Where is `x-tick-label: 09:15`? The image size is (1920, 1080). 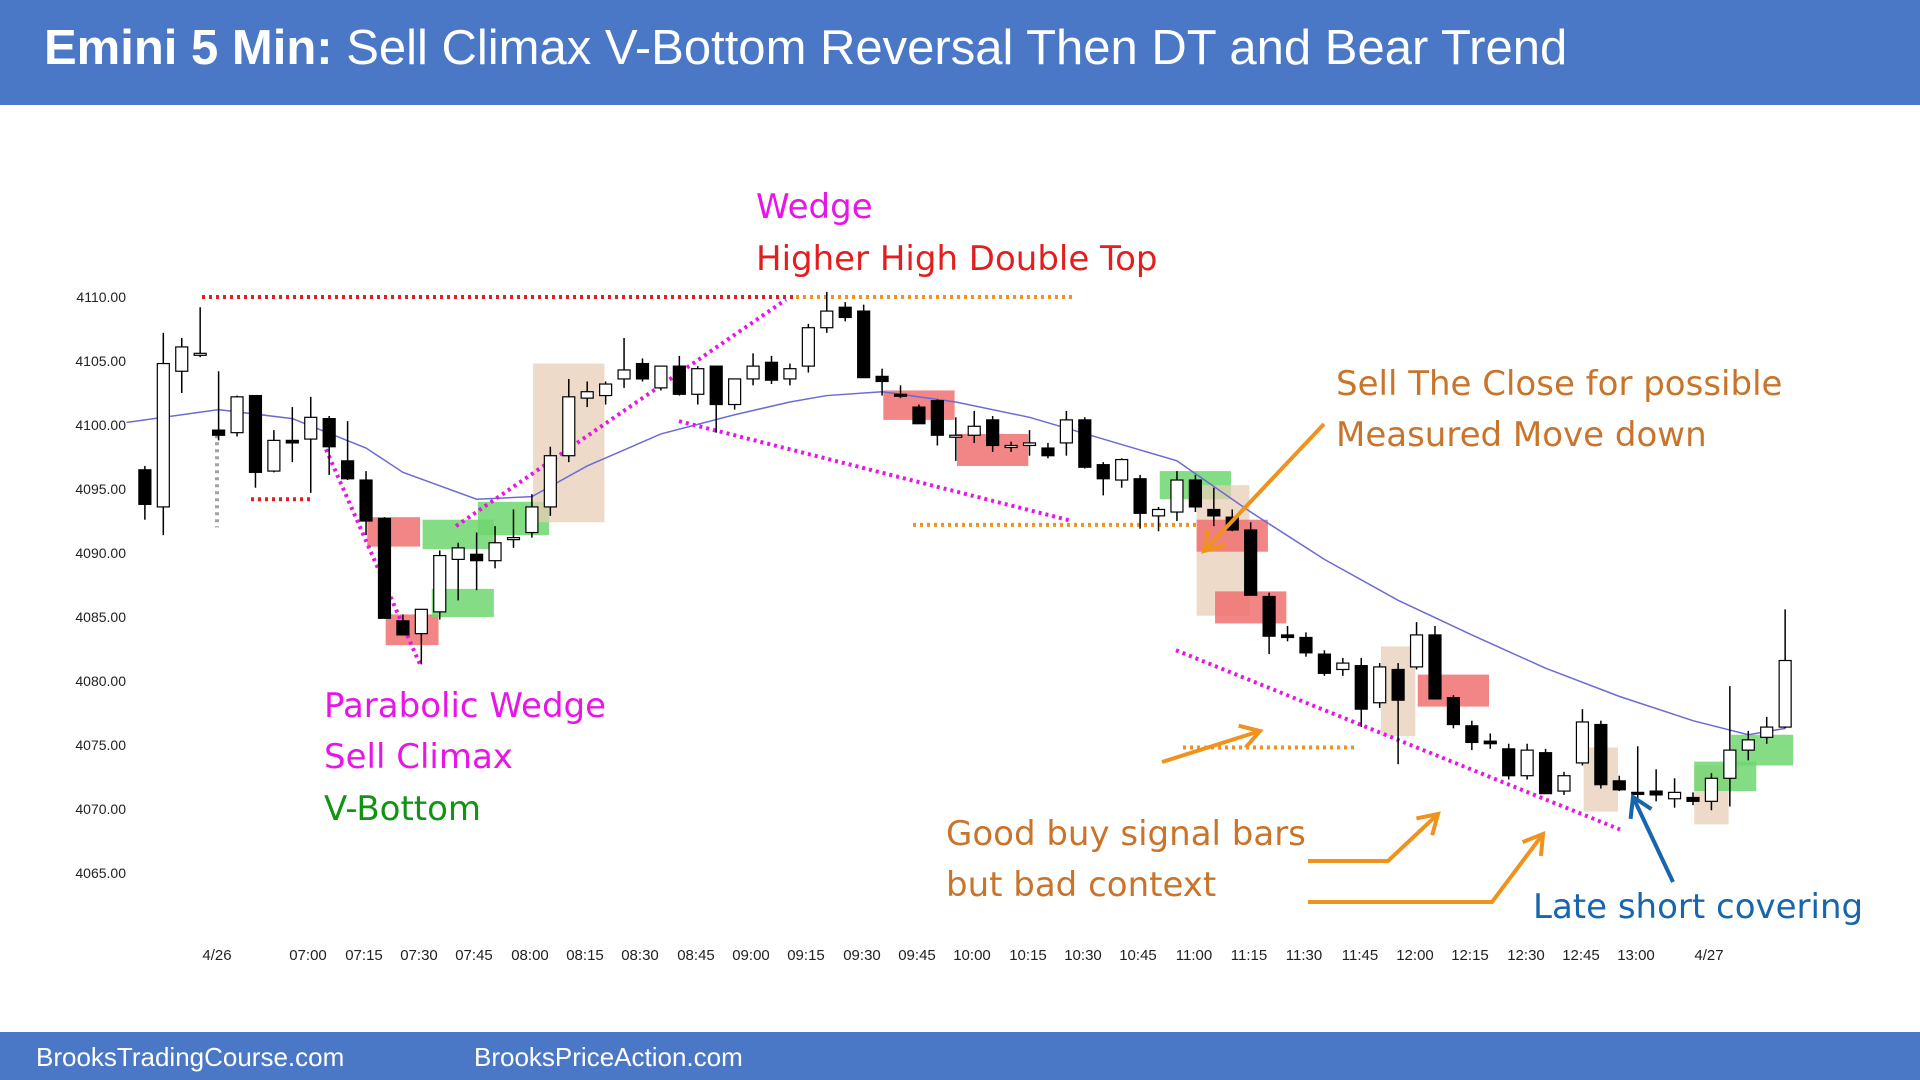
x-tick-label: 09:15 is located at coordinates (806, 955).